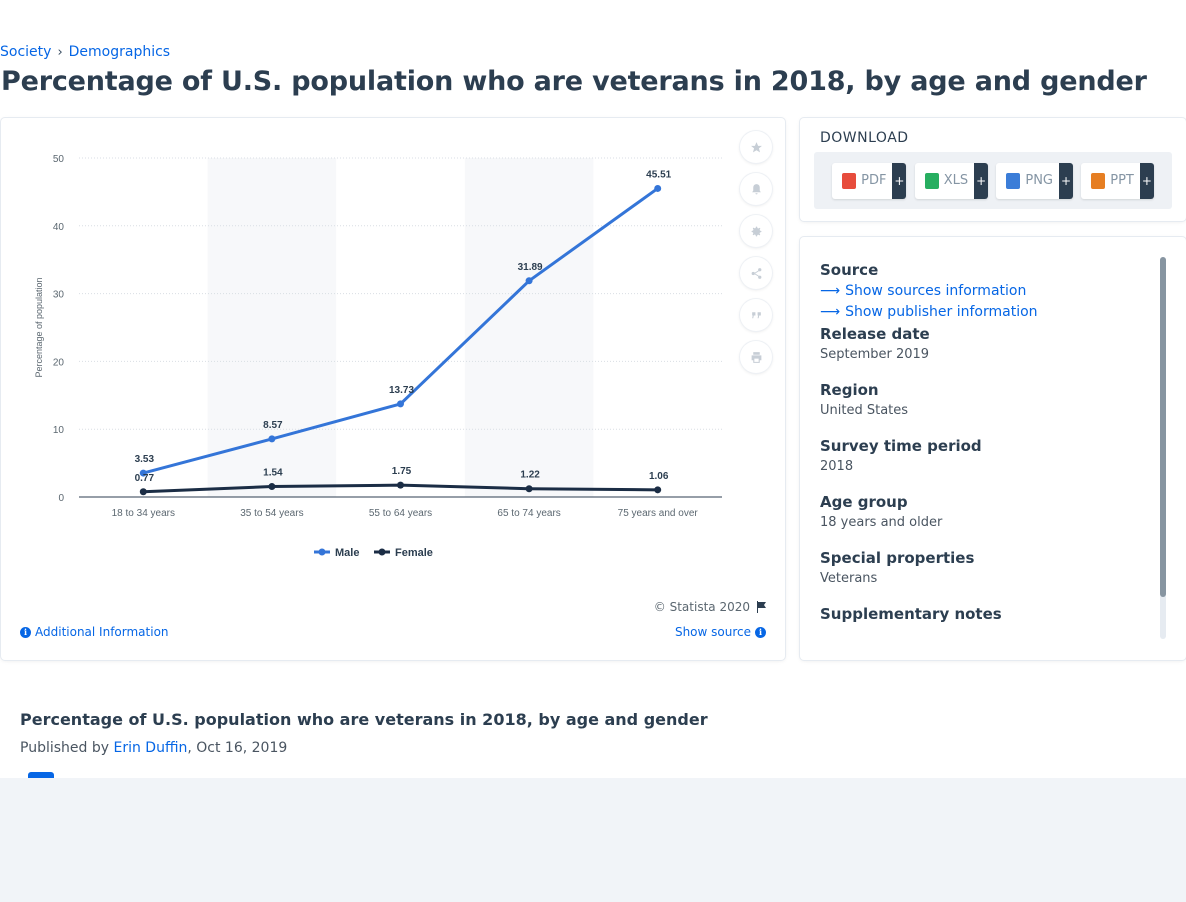 This screenshot has width=1186, height=902. I want to click on data-label: 8.57, so click(273, 425).